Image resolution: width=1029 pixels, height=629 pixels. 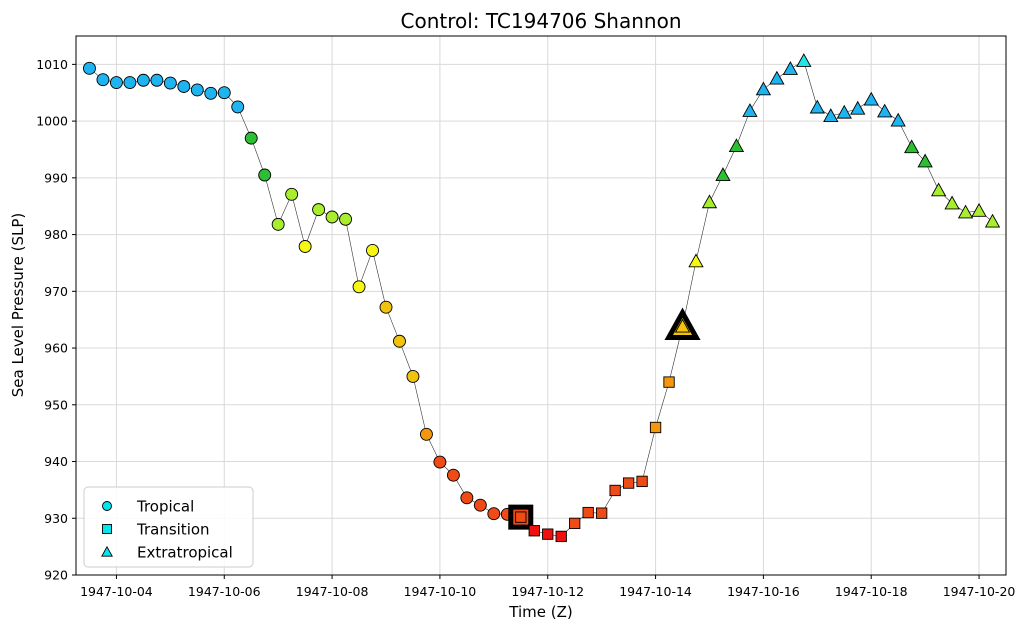 What do you see at coordinates (56, 575) in the screenshot?
I see `y-tick-label: 920` at bounding box center [56, 575].